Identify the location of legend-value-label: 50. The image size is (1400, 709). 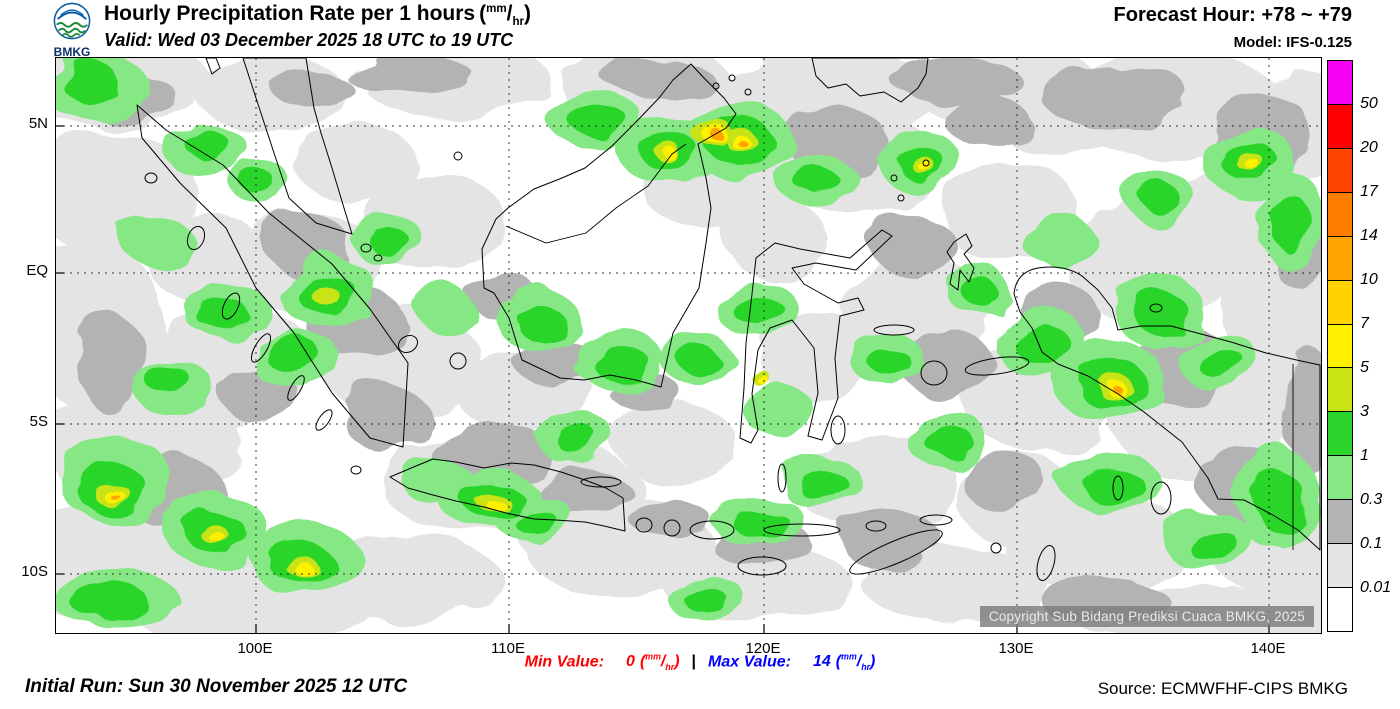
(1369, 103).